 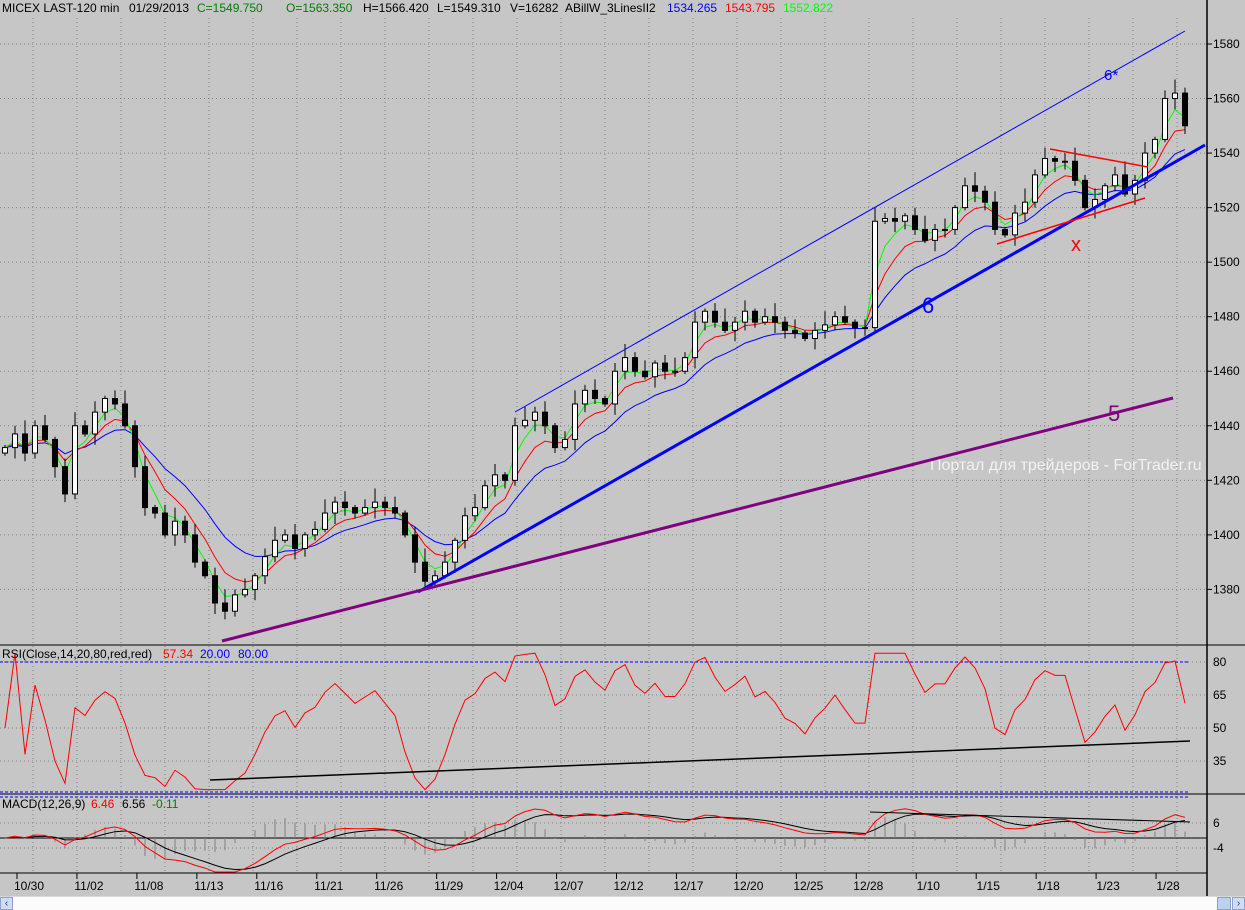 What do you see at coordinates (1226, 371) in the screenshot?
I see `y-tick-label: 1460` at bounding box center [1226, 371].